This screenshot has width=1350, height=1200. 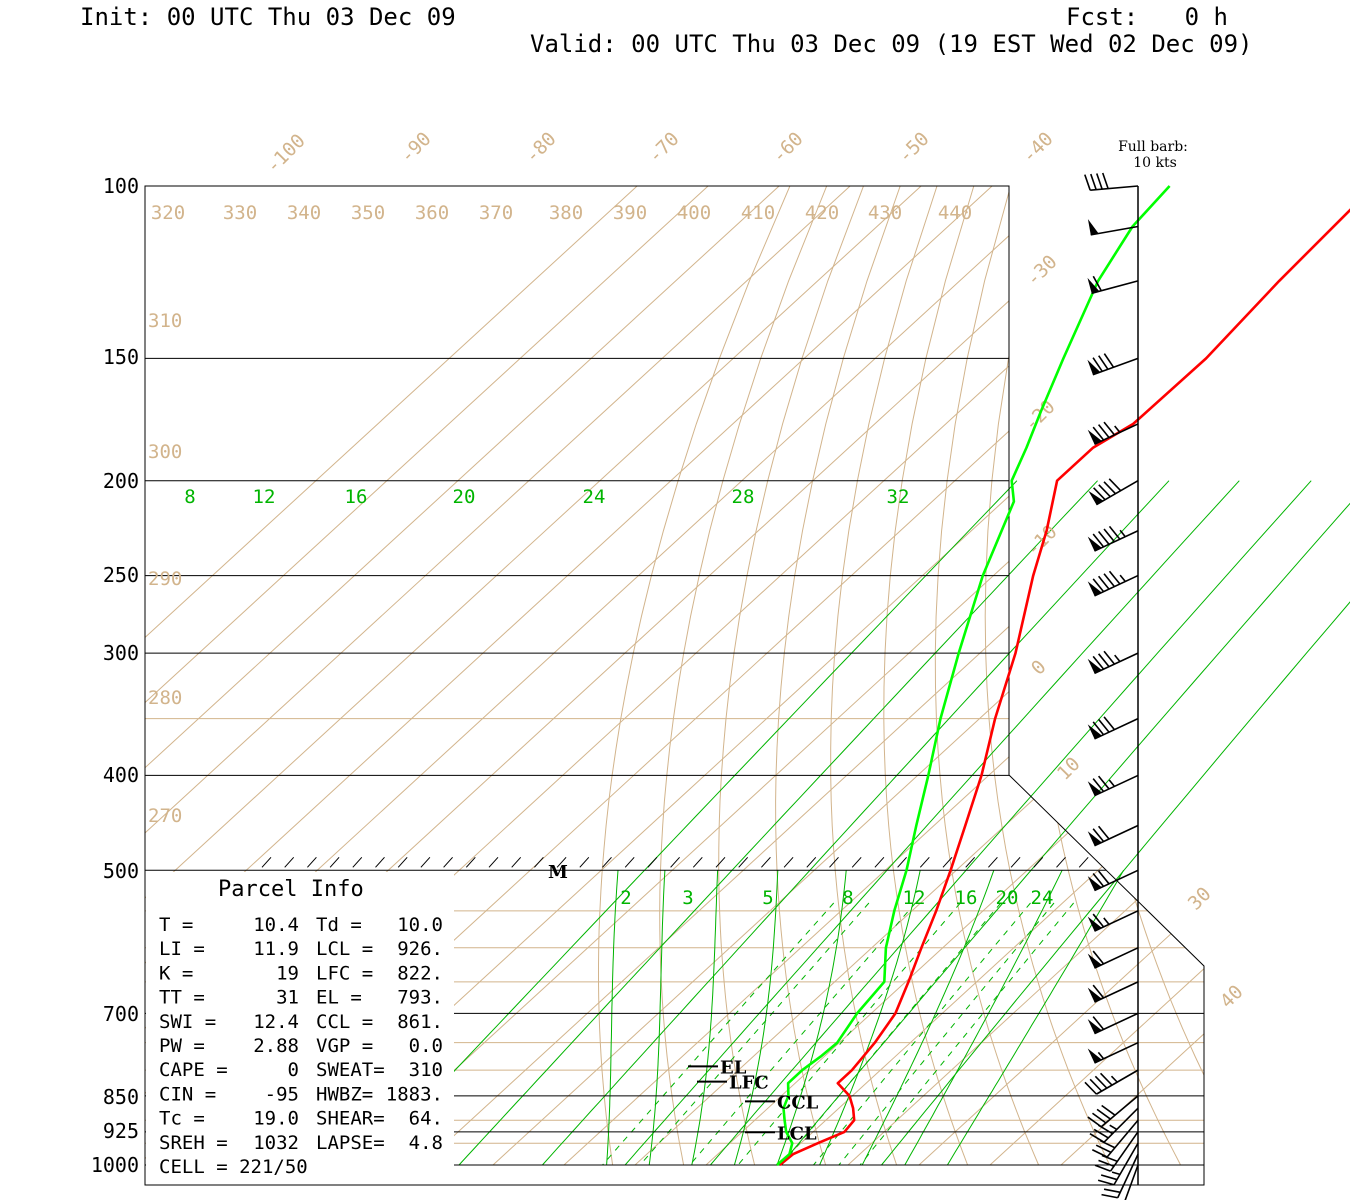 I want to click on parcel-value: 2.88, so click(x=276, y=1046).